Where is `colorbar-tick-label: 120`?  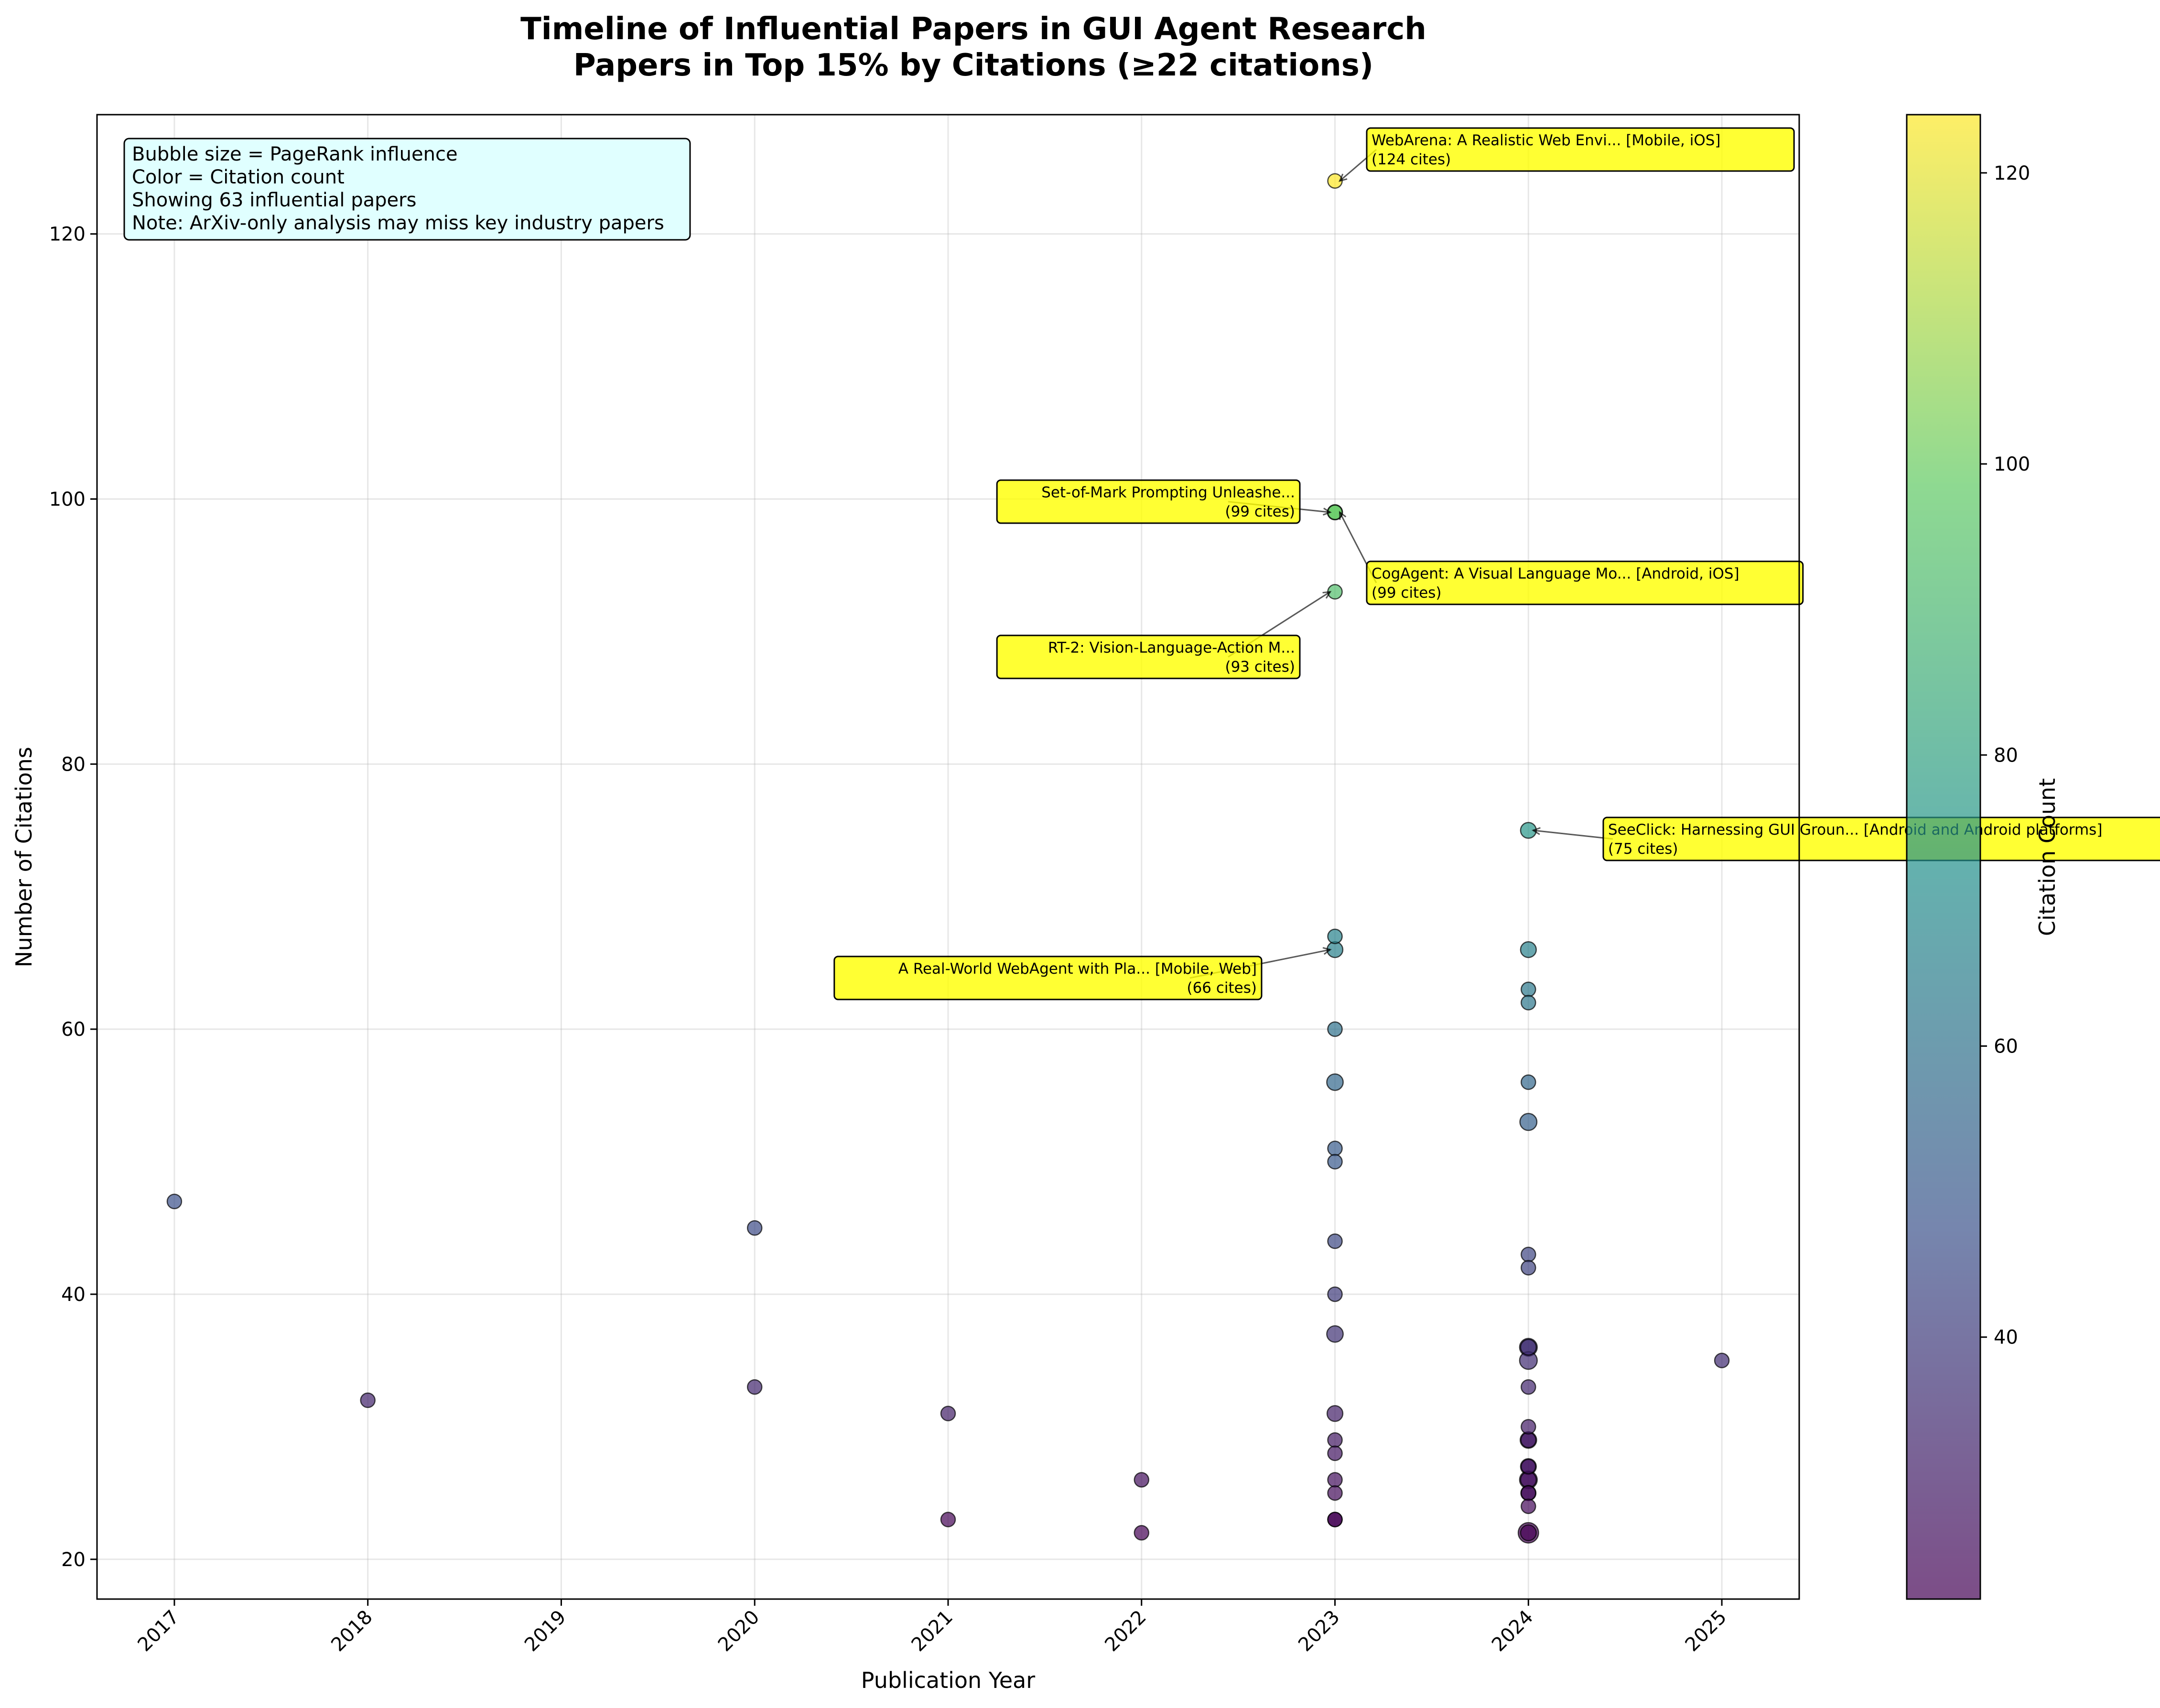 colorbar-tick-label: 120 is located at coordinates (2012, 173).